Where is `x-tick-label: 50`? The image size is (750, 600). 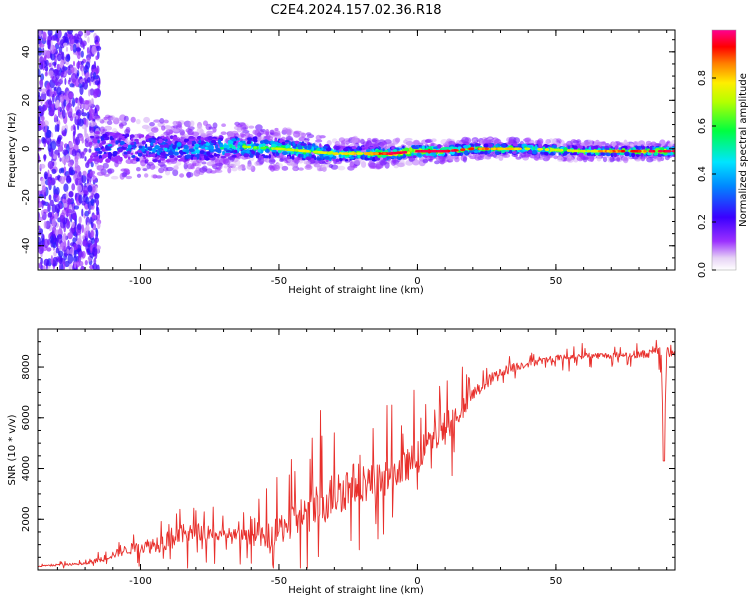
x-tick-label: 50 is located at coordinates (556, 281).